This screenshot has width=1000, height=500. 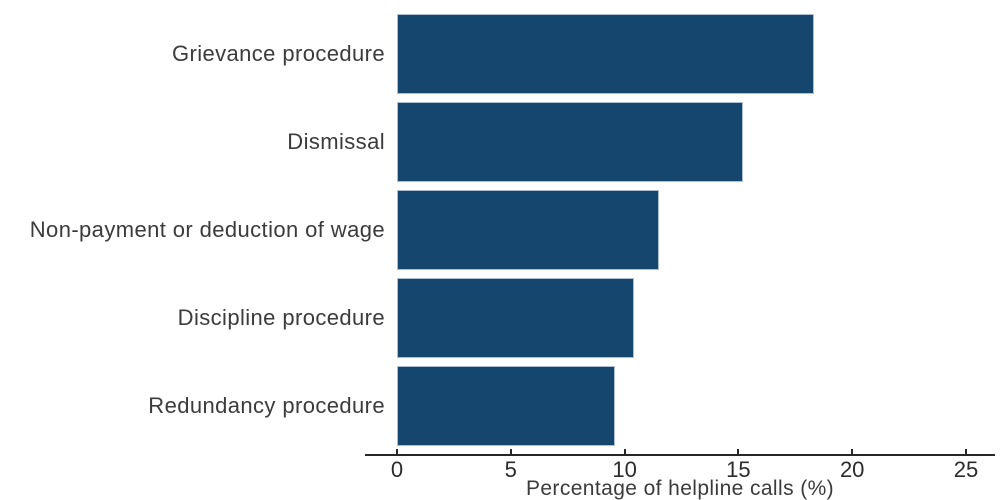 What do you see at coordinates (738, 469) in the screenshot?
I see `x-tick-label: 15` at bounding box center [738, 469].